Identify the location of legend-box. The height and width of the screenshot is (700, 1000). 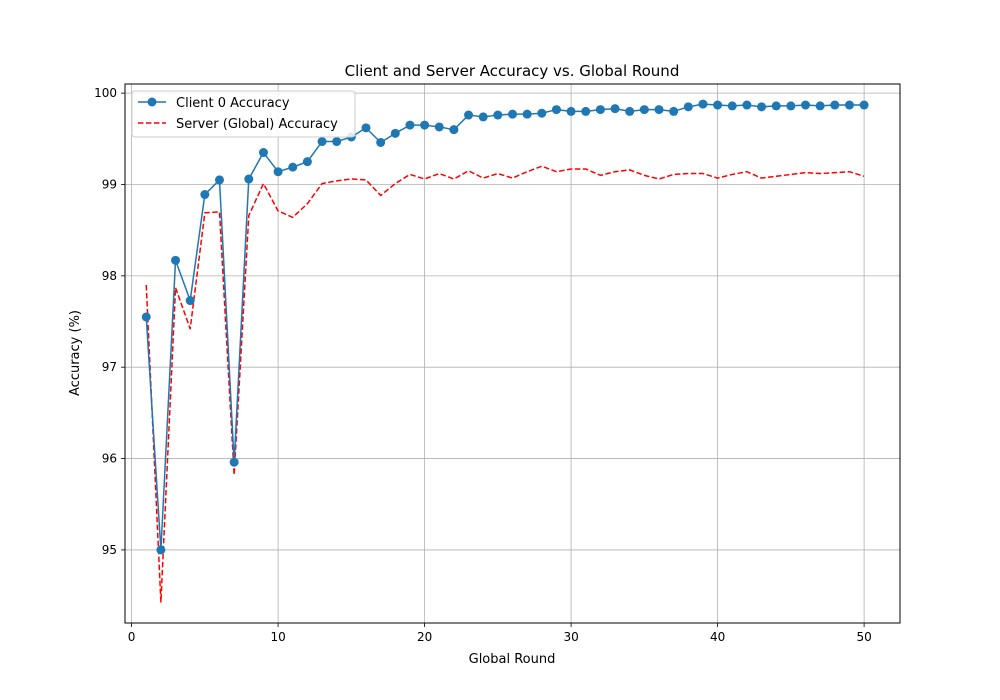
(243, 114).